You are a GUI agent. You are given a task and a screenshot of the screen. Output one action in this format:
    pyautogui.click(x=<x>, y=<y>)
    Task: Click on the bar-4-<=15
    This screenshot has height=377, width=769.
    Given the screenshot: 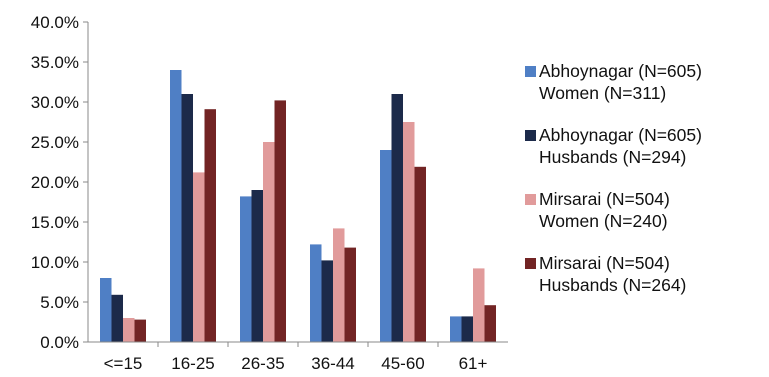 What is the action you would take?
    pyautogui.click(x=140, y=330)
    